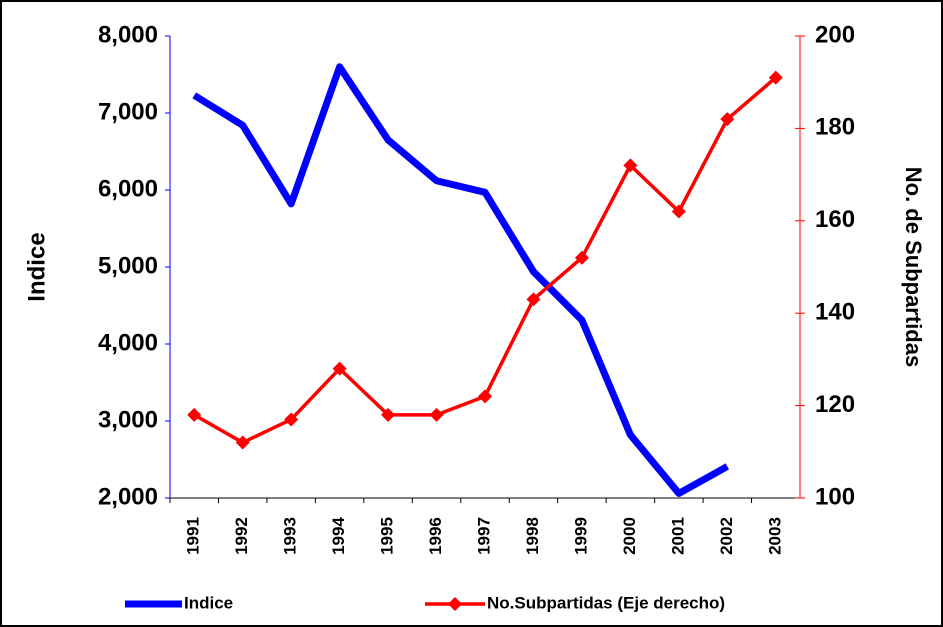 The width and height of the screenshot is (943, 627). Describe the element at coordinates (128, 265) in the screenshot. I see `y-tick-label: 5,000` at that location.